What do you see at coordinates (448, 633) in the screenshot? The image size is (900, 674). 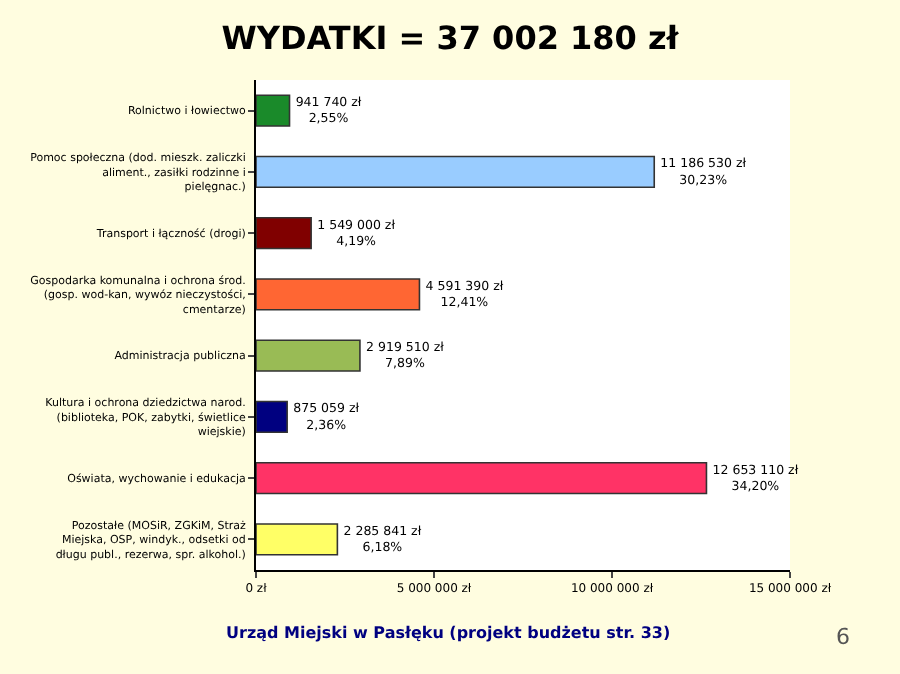 I see `text: Urząd Miejski w Pasłęku (projekt budżetu str. 33)` at bounding box center [448, 633].